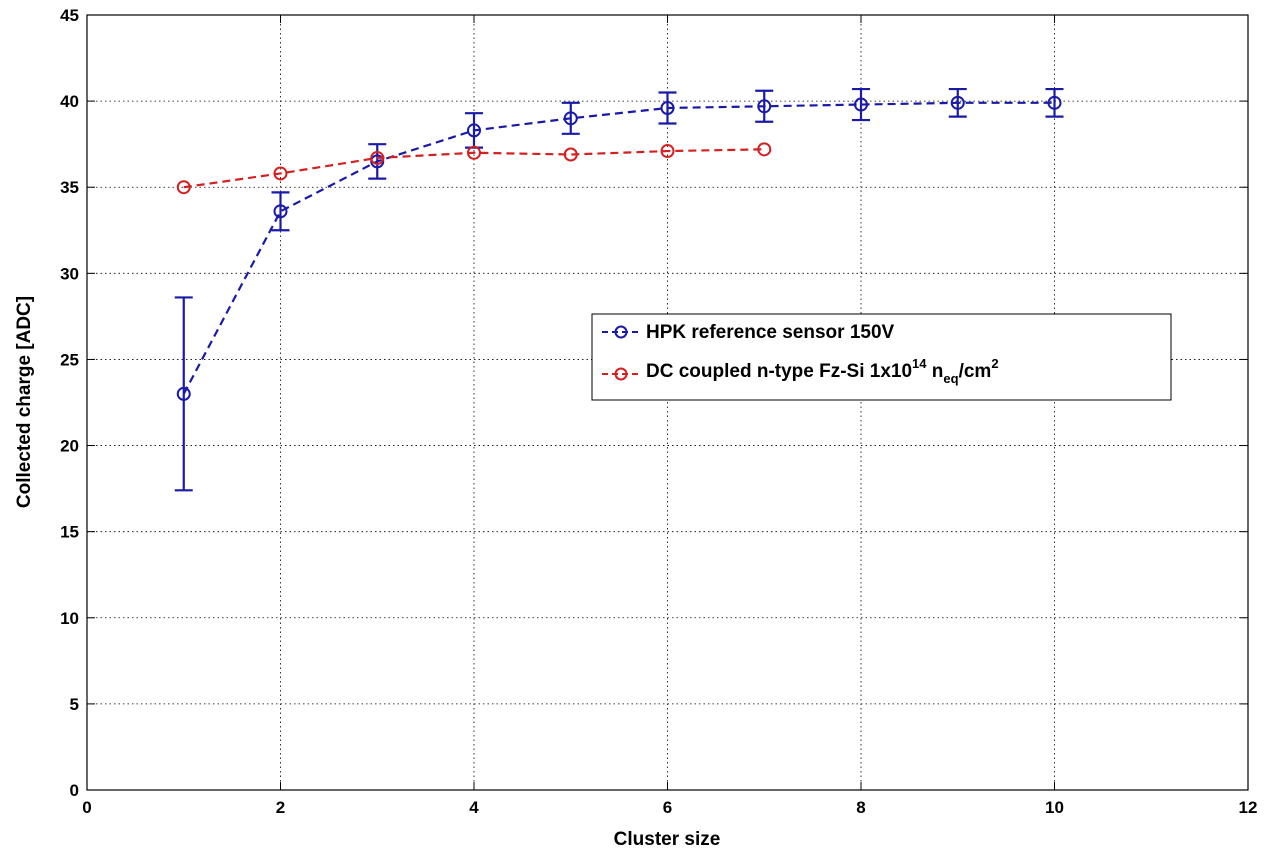 This screenshot has height=854, width=1264. What do you see at coordinates (1248, 807) in the screenshot?
I see `x-tick-label: 12` at bounding box center [1248, 807].